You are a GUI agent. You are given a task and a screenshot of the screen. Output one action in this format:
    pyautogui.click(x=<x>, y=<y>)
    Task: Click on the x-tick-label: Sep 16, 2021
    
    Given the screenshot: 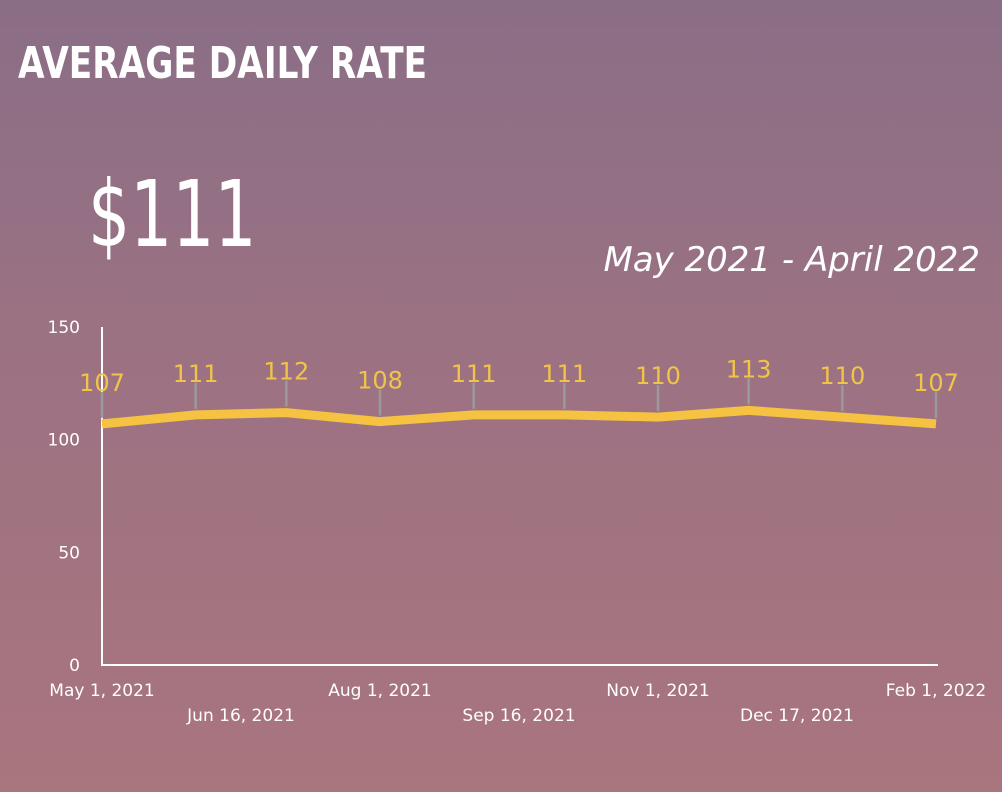 What is the action you would take?
    pyautogui.click(x=518, y=716)
    